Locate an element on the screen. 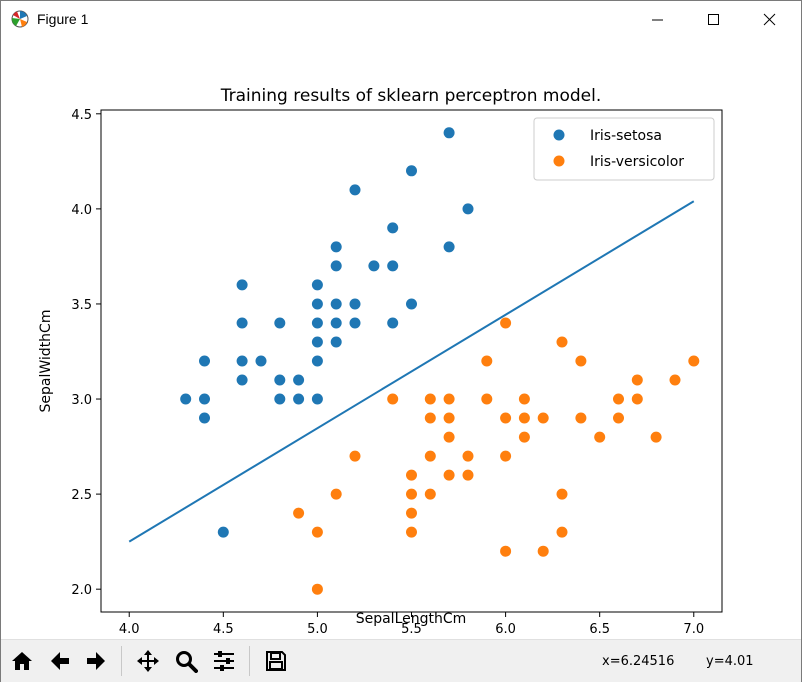 The height and width of the screenshot is (682, 802). x-tick-label: 6.0 is located at coordinates (505, 629).